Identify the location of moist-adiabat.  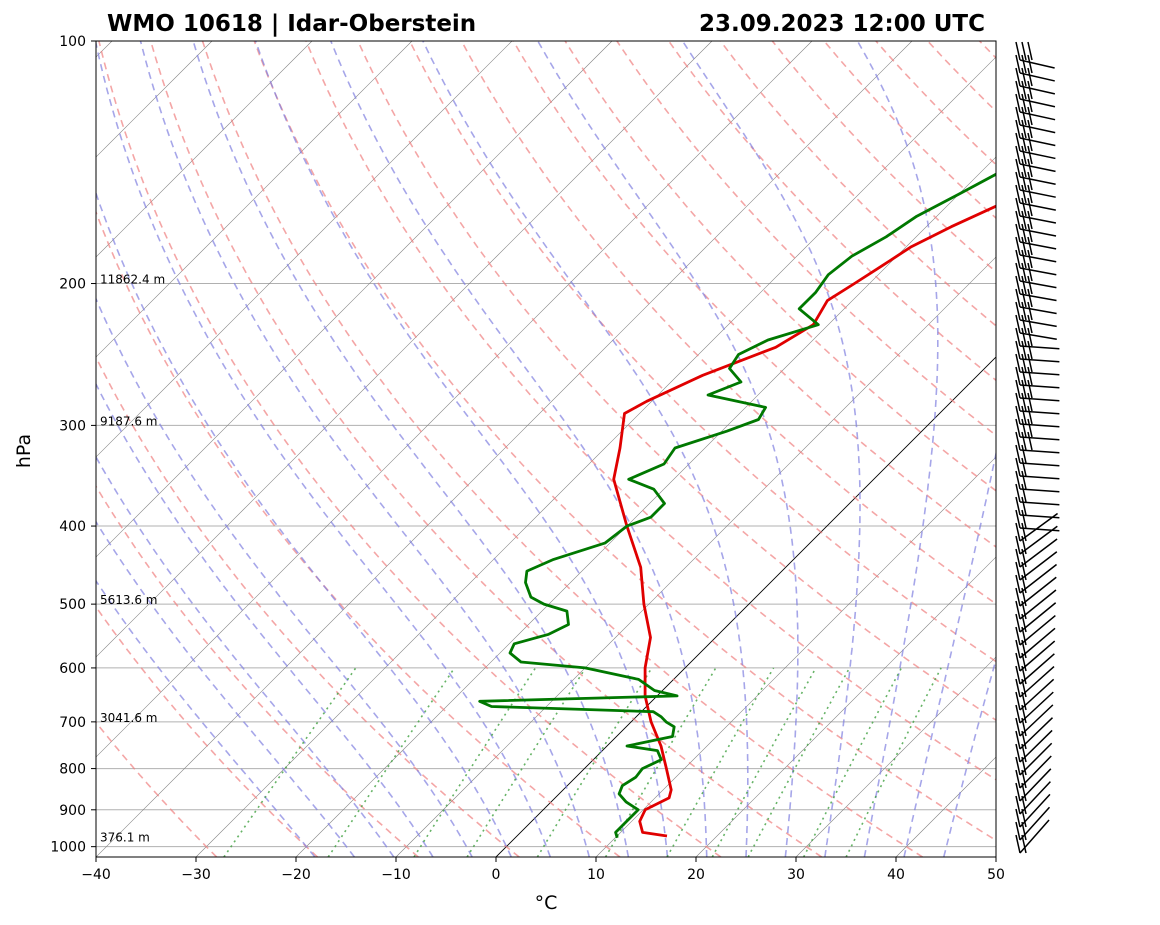
(265, 619).